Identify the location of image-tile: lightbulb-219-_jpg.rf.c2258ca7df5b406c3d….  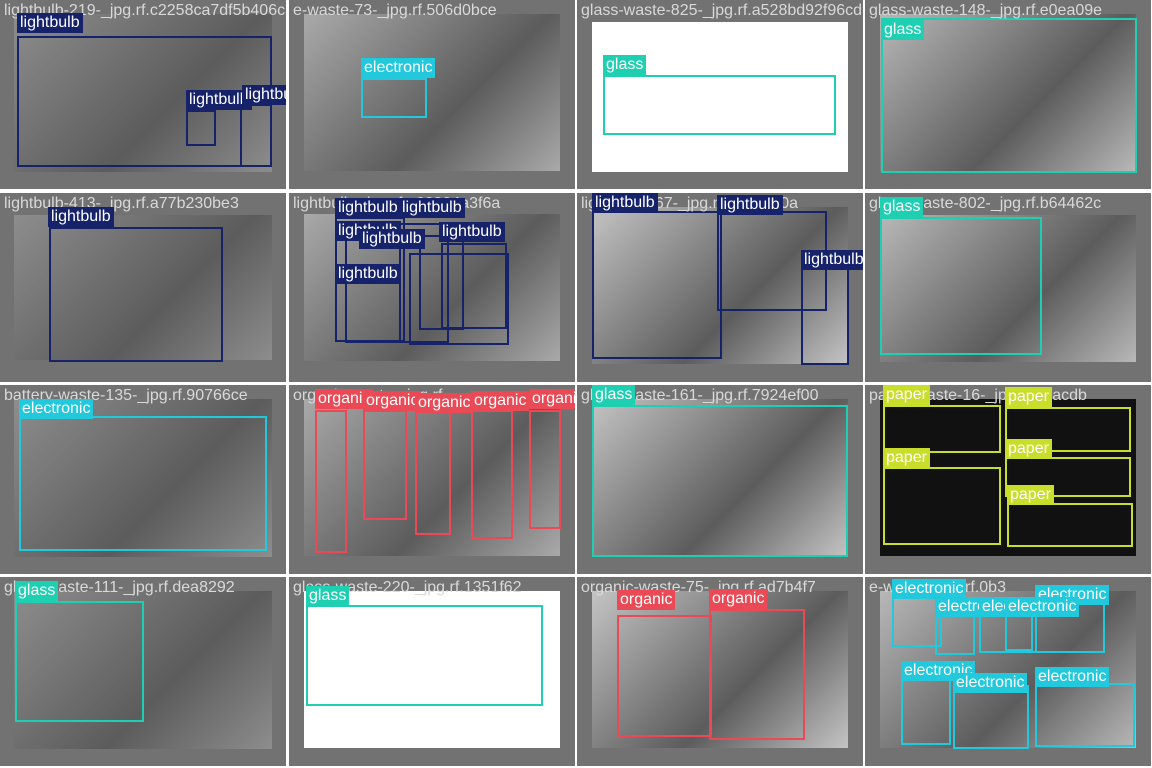
(143, 94).